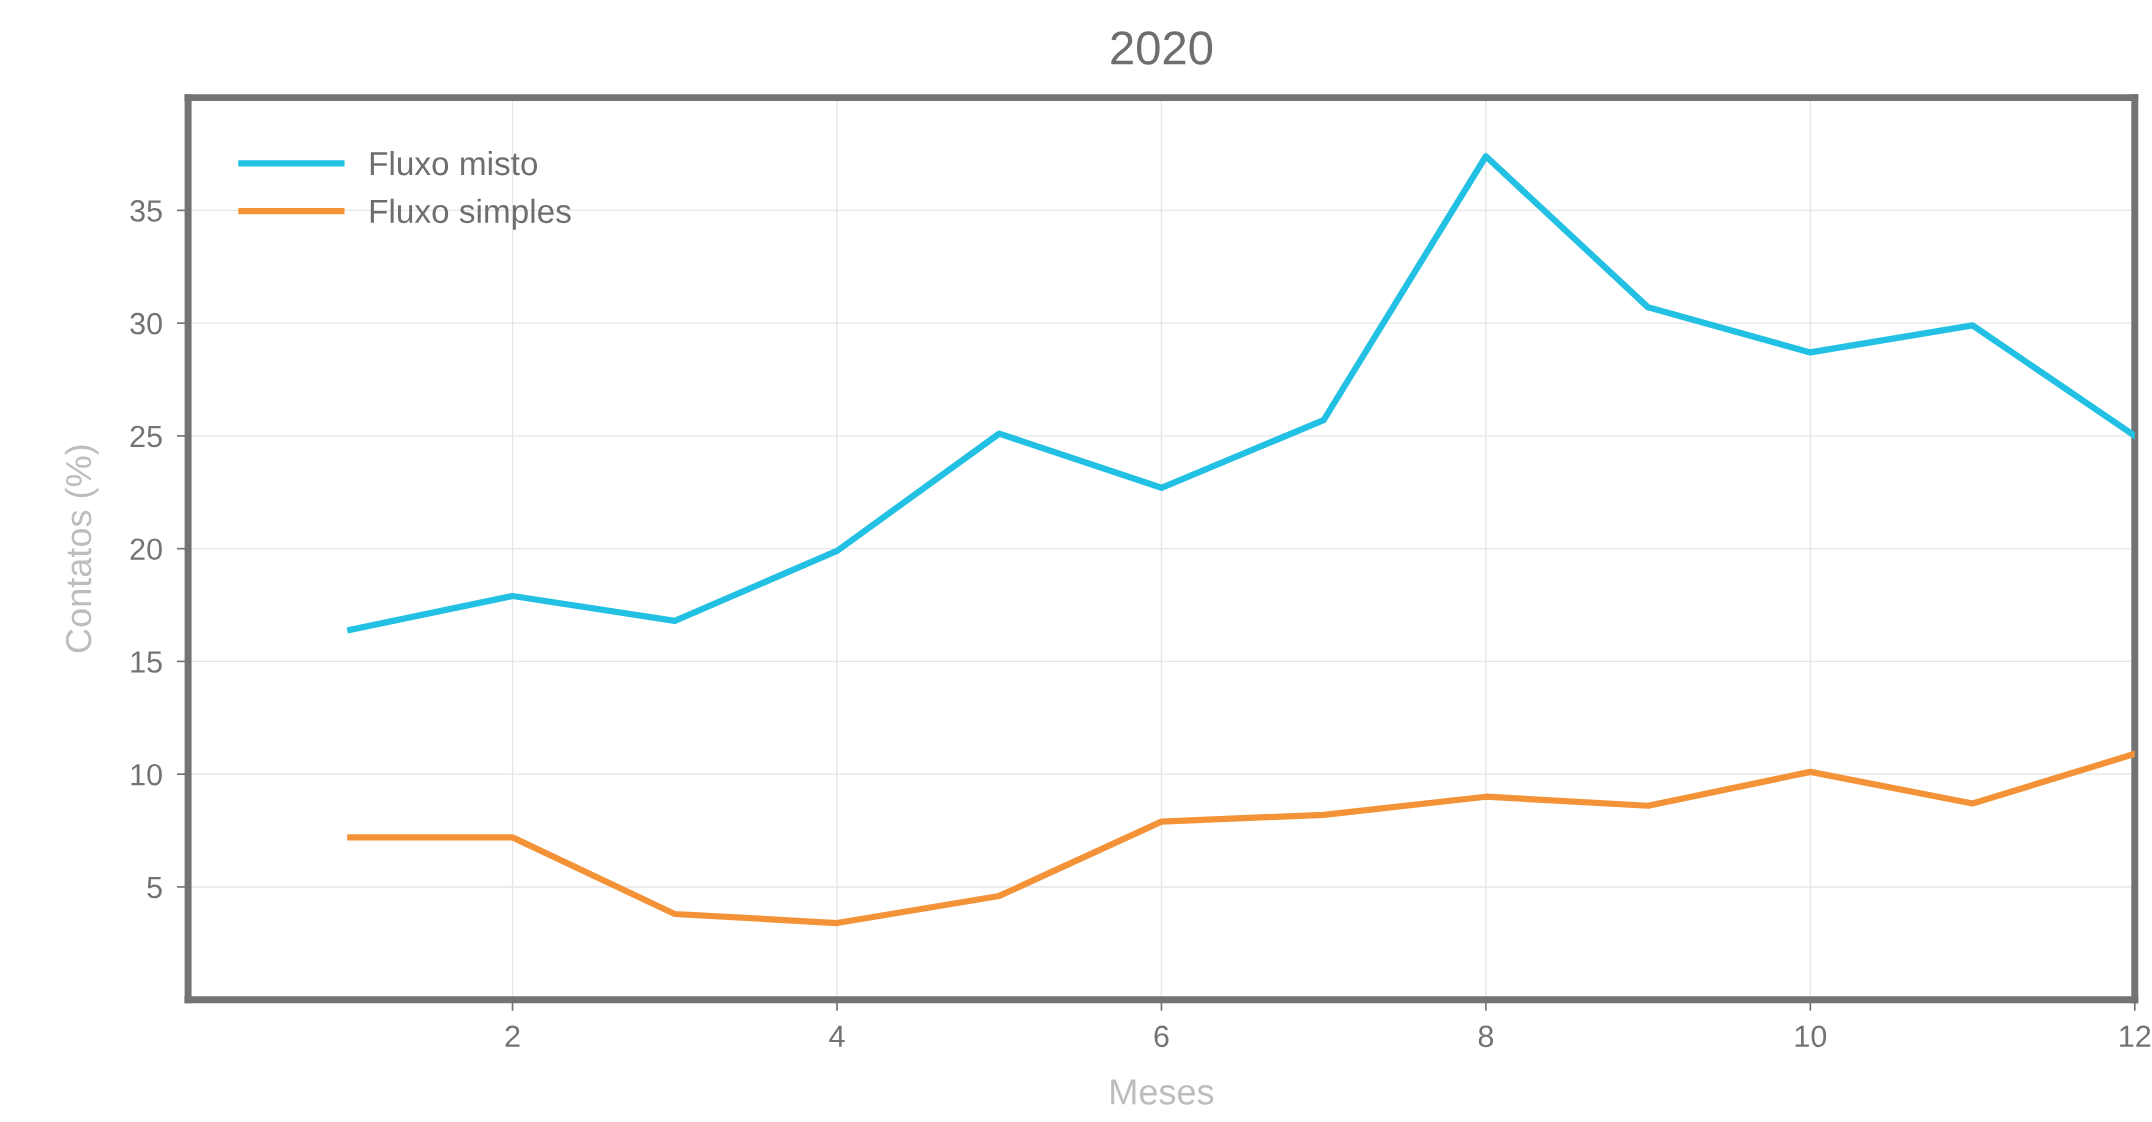 The width and height of the screenshot is (2152, 1122). Describe the element at coordinates (2135, 1036) in the screenshot. I see `x-tick-label: 12` at that location.